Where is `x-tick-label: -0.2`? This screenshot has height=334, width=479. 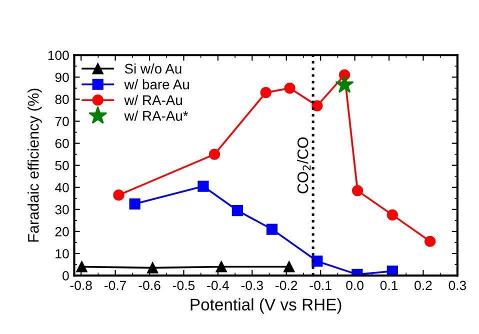
x-tick-label: -0.2 is located at coordinates (287, 285).